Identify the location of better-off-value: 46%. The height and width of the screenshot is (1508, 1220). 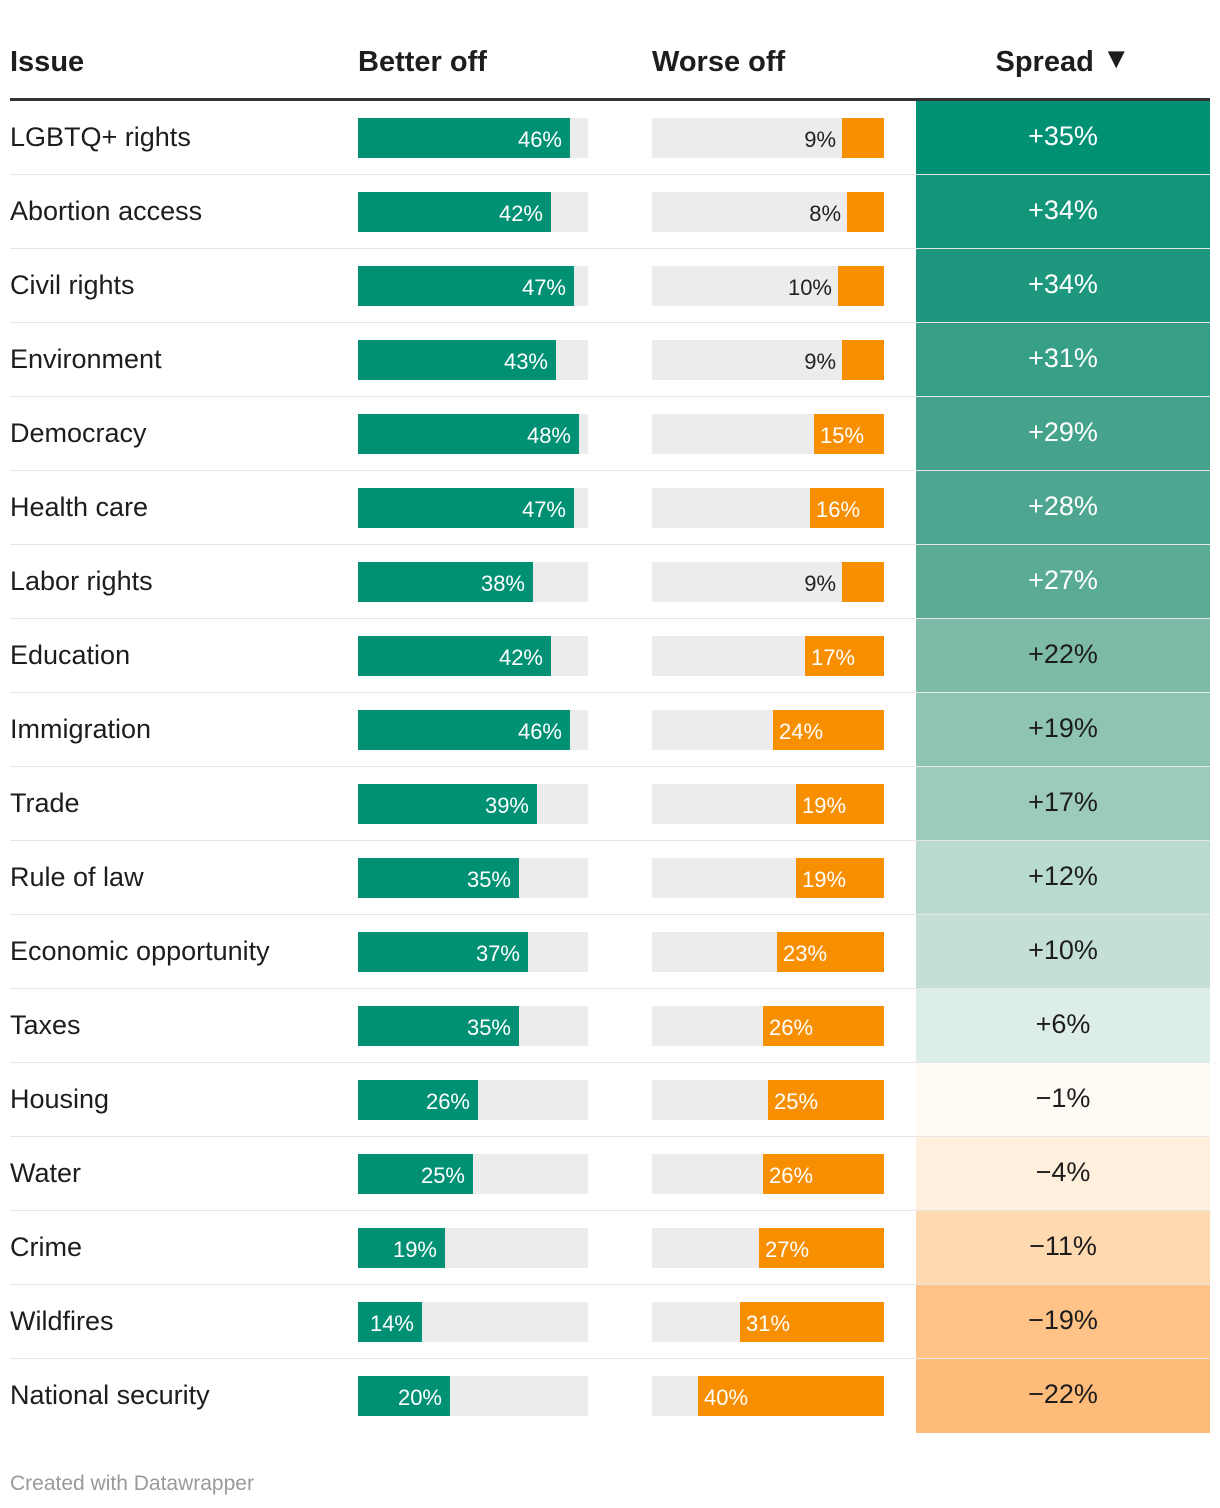
(539, 731).